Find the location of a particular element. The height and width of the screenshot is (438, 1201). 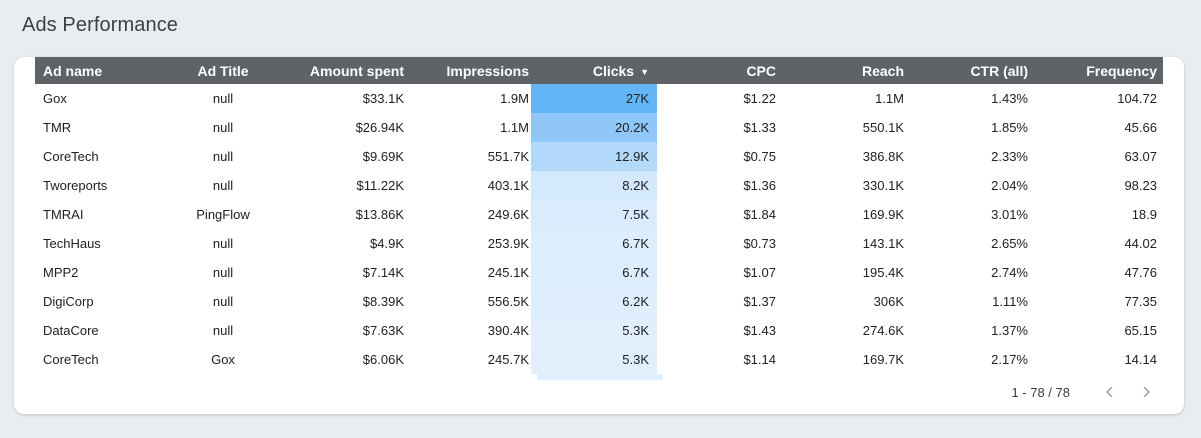

cell-ctr: 2.74% is located at coordinates (1009, 272).